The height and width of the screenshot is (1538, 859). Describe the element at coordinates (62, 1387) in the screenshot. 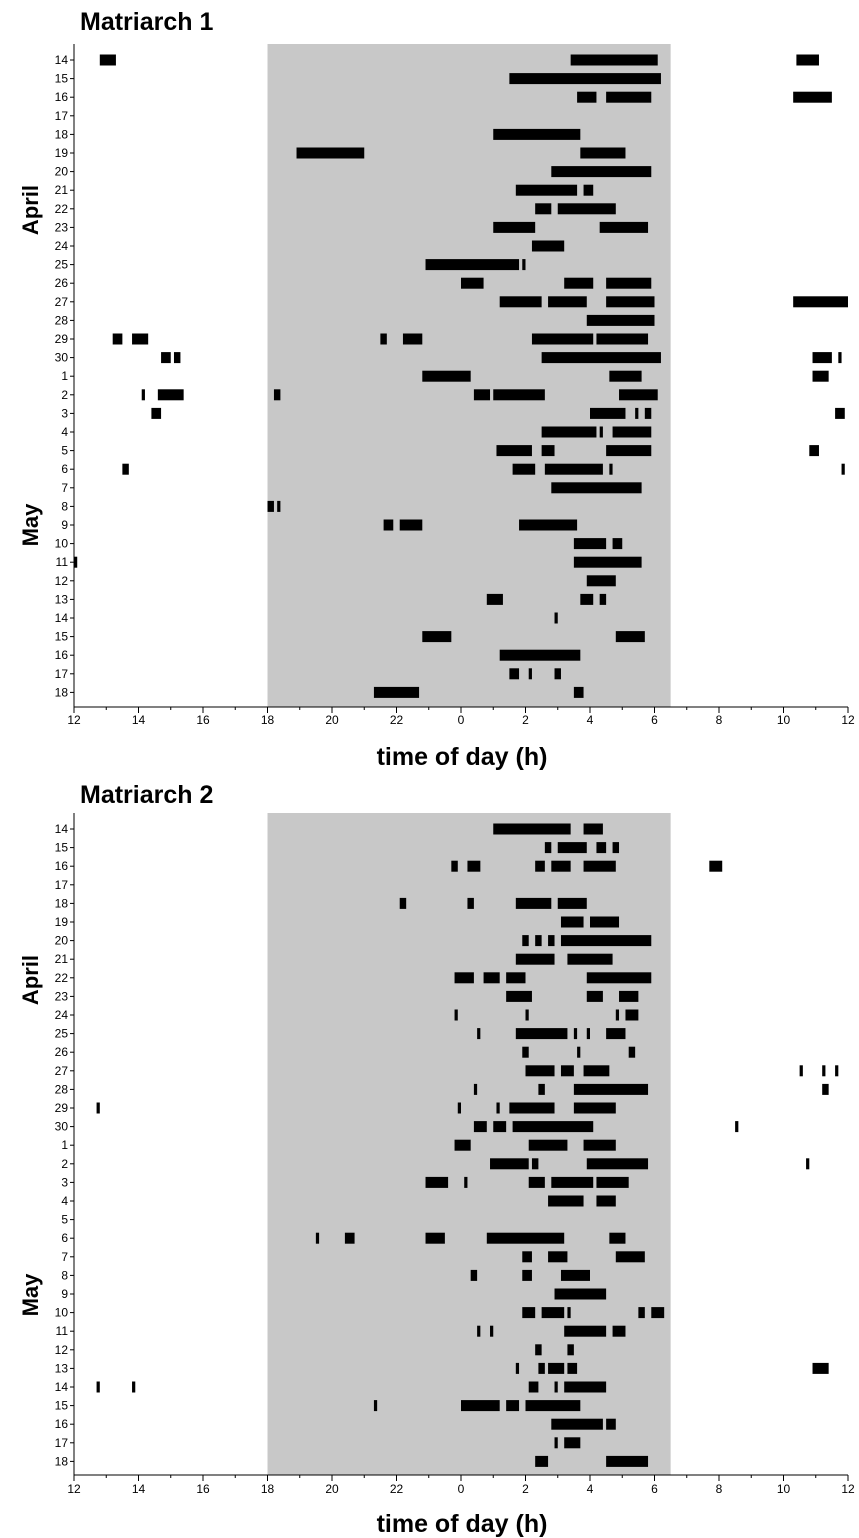

I see `y-tick-label: 14` at that location.